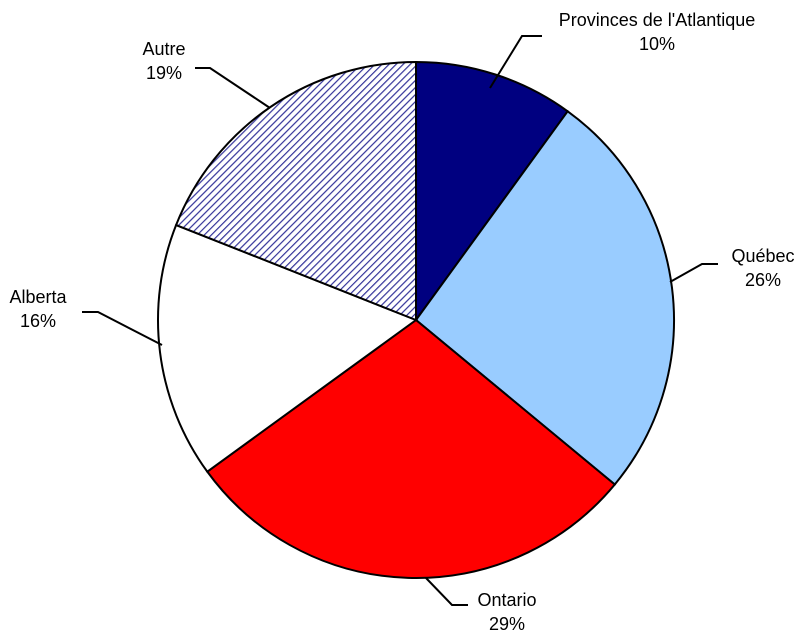 This screenshot has height=637, width=804. Describe the element at coordinates (164, 73) in the screenshot. I see `slice-value-label-4: 19%` at that location.